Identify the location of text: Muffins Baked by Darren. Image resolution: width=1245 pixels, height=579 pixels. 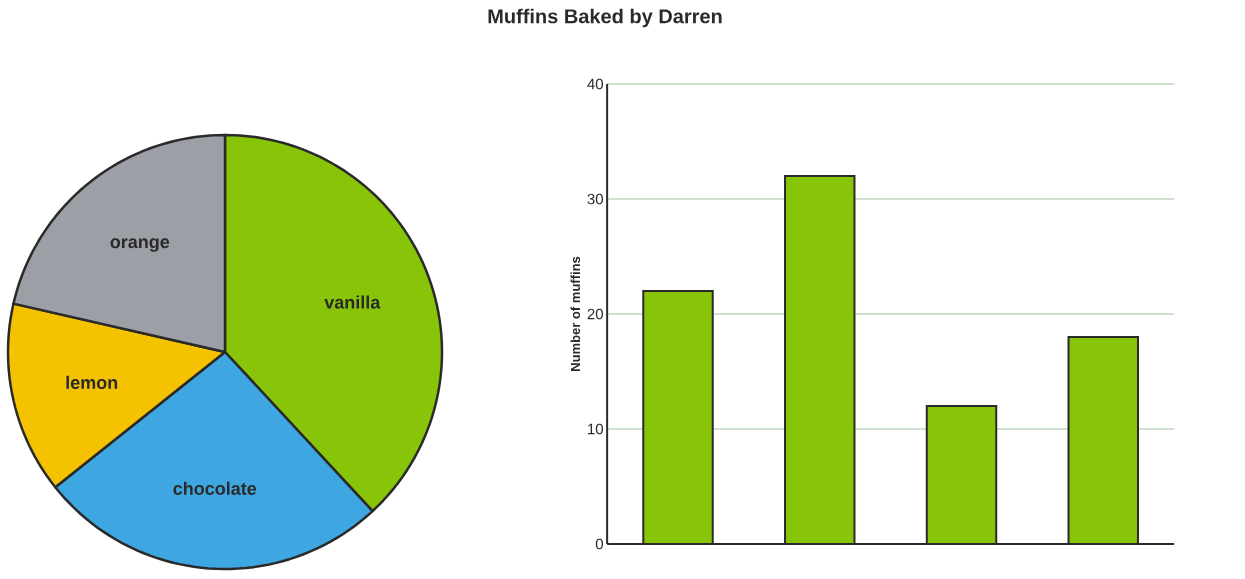
(605, 18).